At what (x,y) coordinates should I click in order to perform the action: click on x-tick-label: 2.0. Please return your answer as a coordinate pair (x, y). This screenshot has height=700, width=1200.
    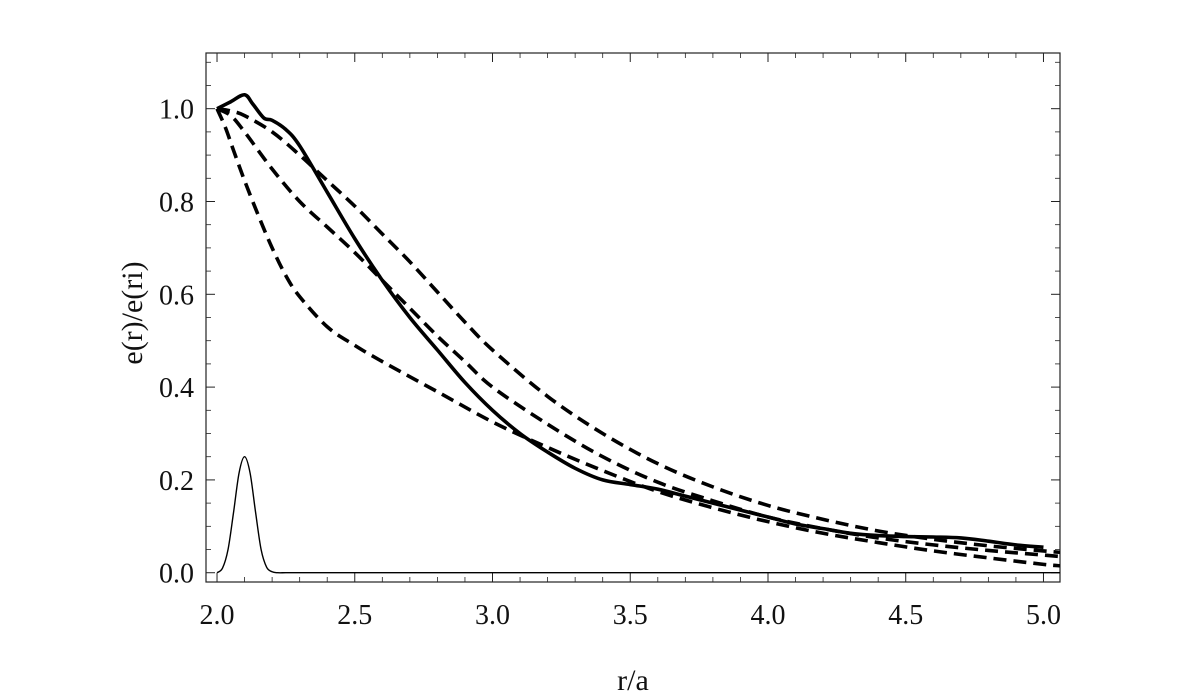
    Looking at the image, I should click on (217, 615).